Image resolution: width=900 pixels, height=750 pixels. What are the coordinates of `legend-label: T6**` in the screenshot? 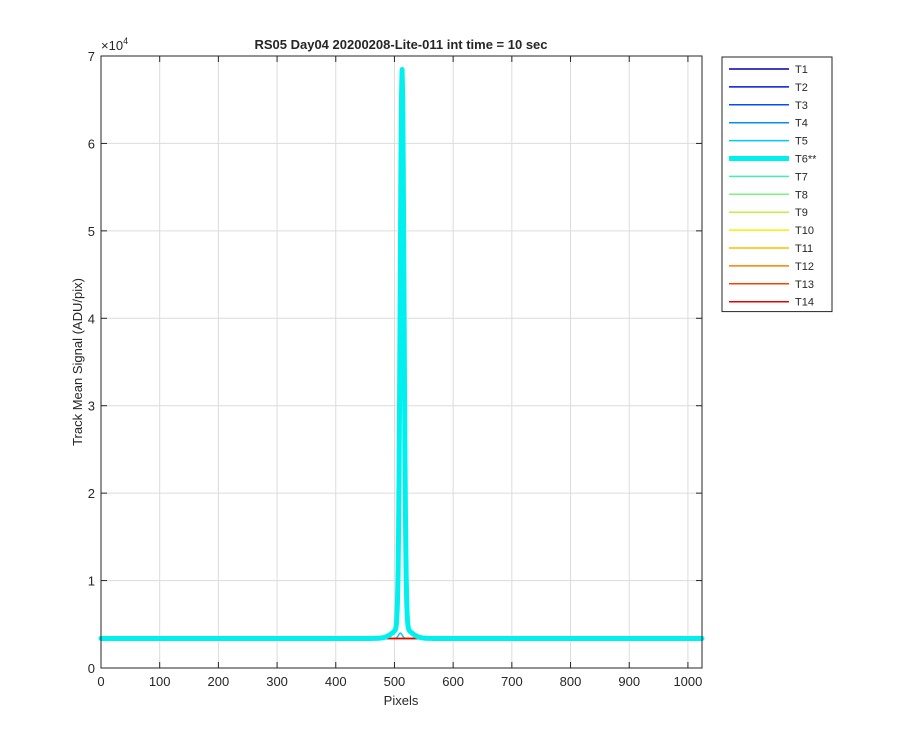 It's located at (806, 160).